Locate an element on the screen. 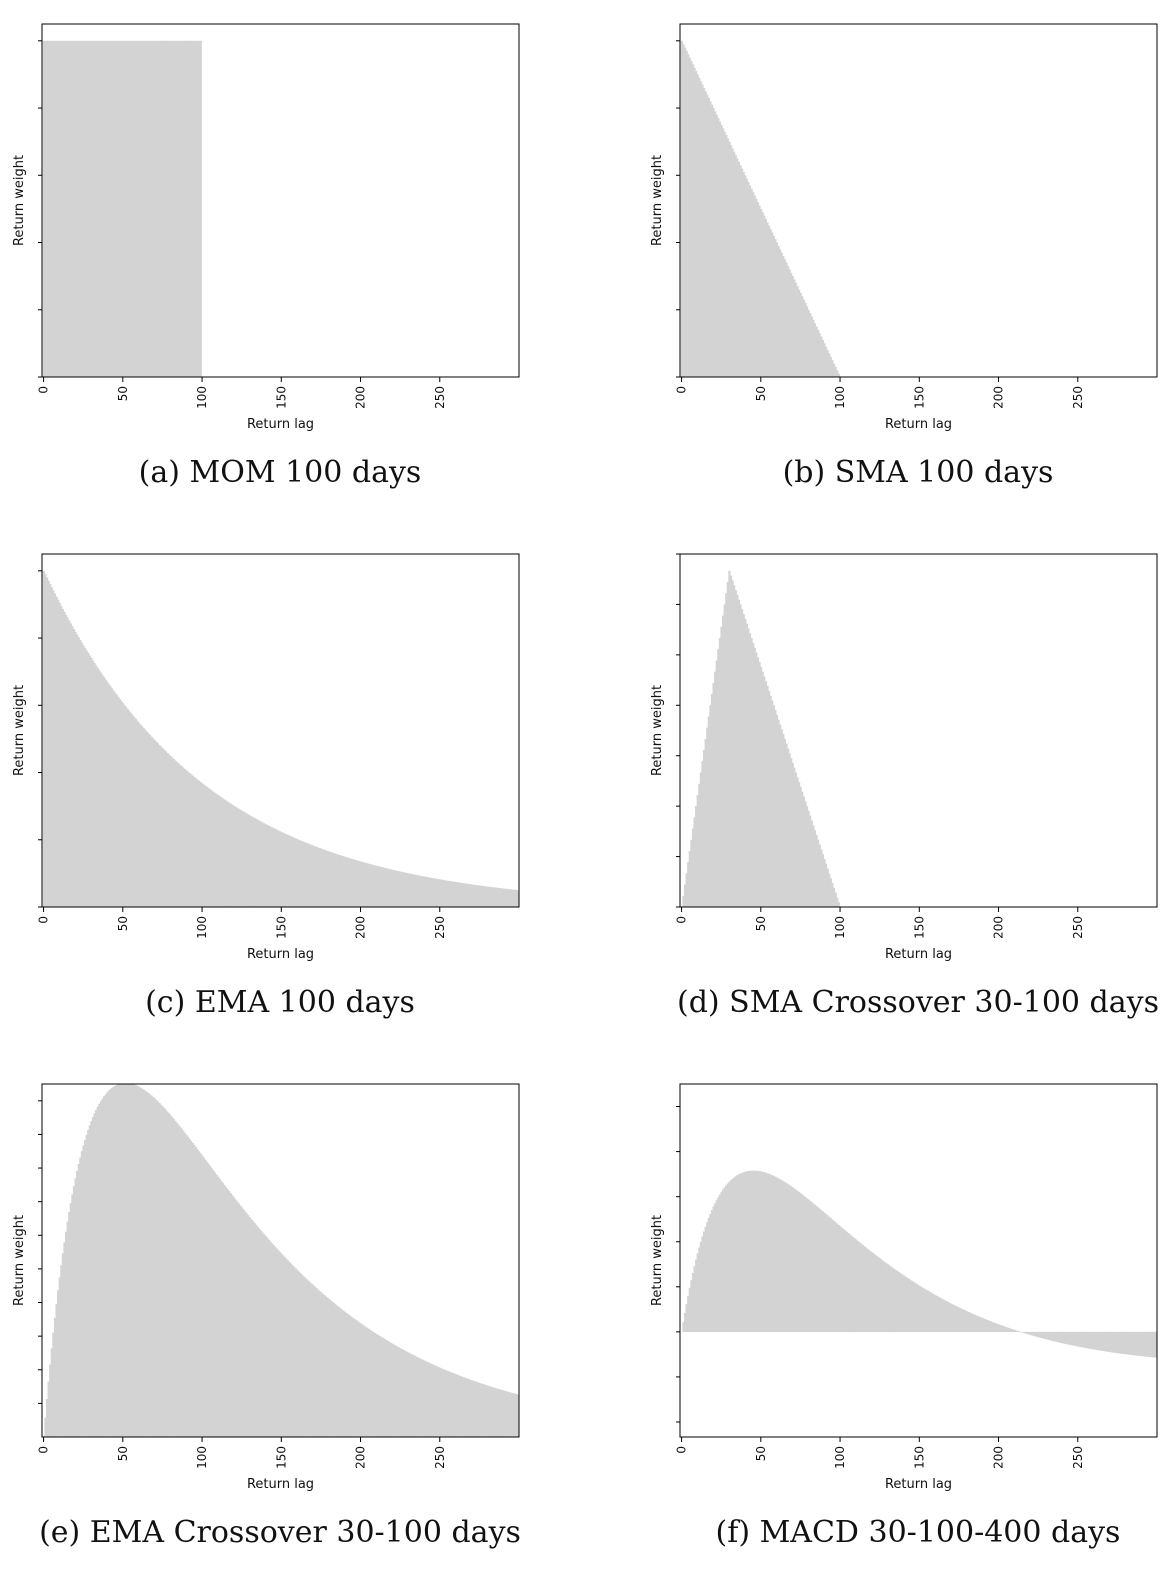 The width and height of the screenshot is (1167, 1585). caption-d: (d) SMA Crossover 30-100 days is located at coordinates (902, 1002).